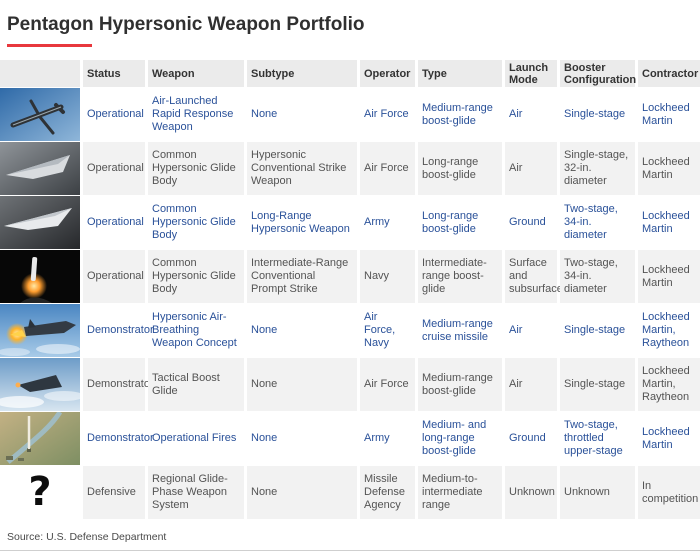  I want to click on boost-glide-vehicle-photo, so click(40, 384).